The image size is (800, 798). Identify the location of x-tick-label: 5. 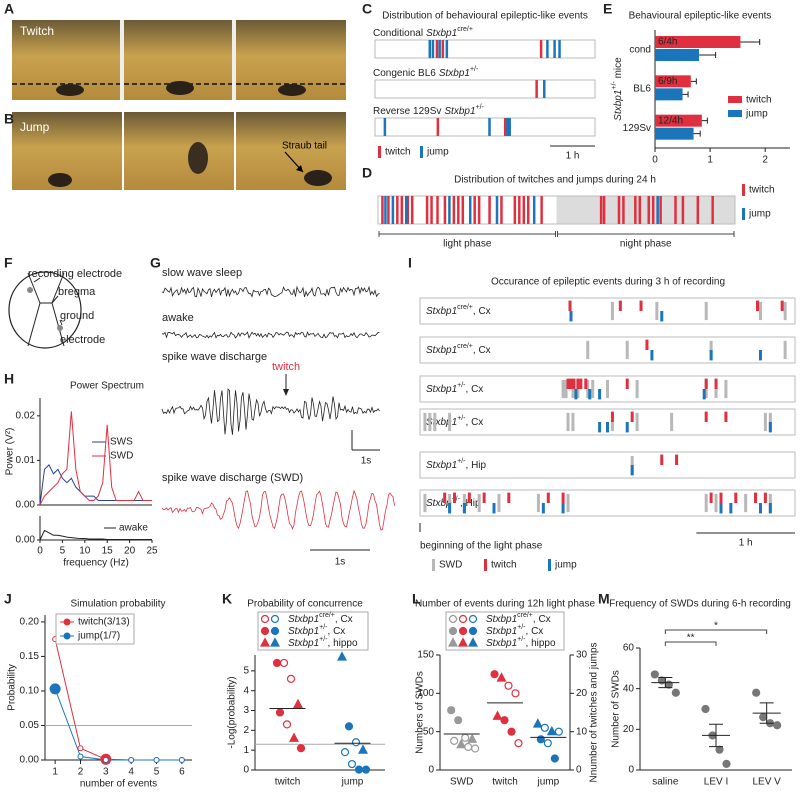
(157, 772).